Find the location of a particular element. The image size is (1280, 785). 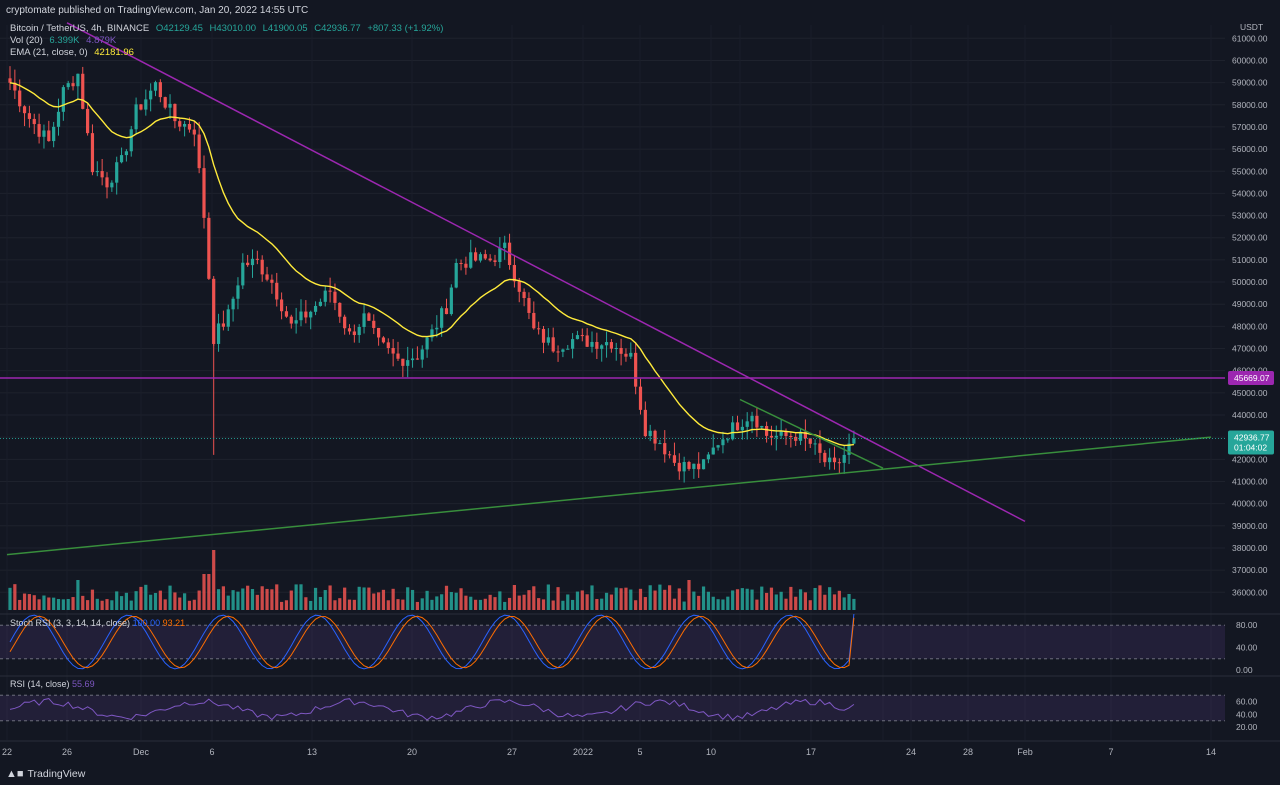

legend-symbol: Bitcoin / TetherUS, 4h, BINANCE is located at coordinates (80, 28).